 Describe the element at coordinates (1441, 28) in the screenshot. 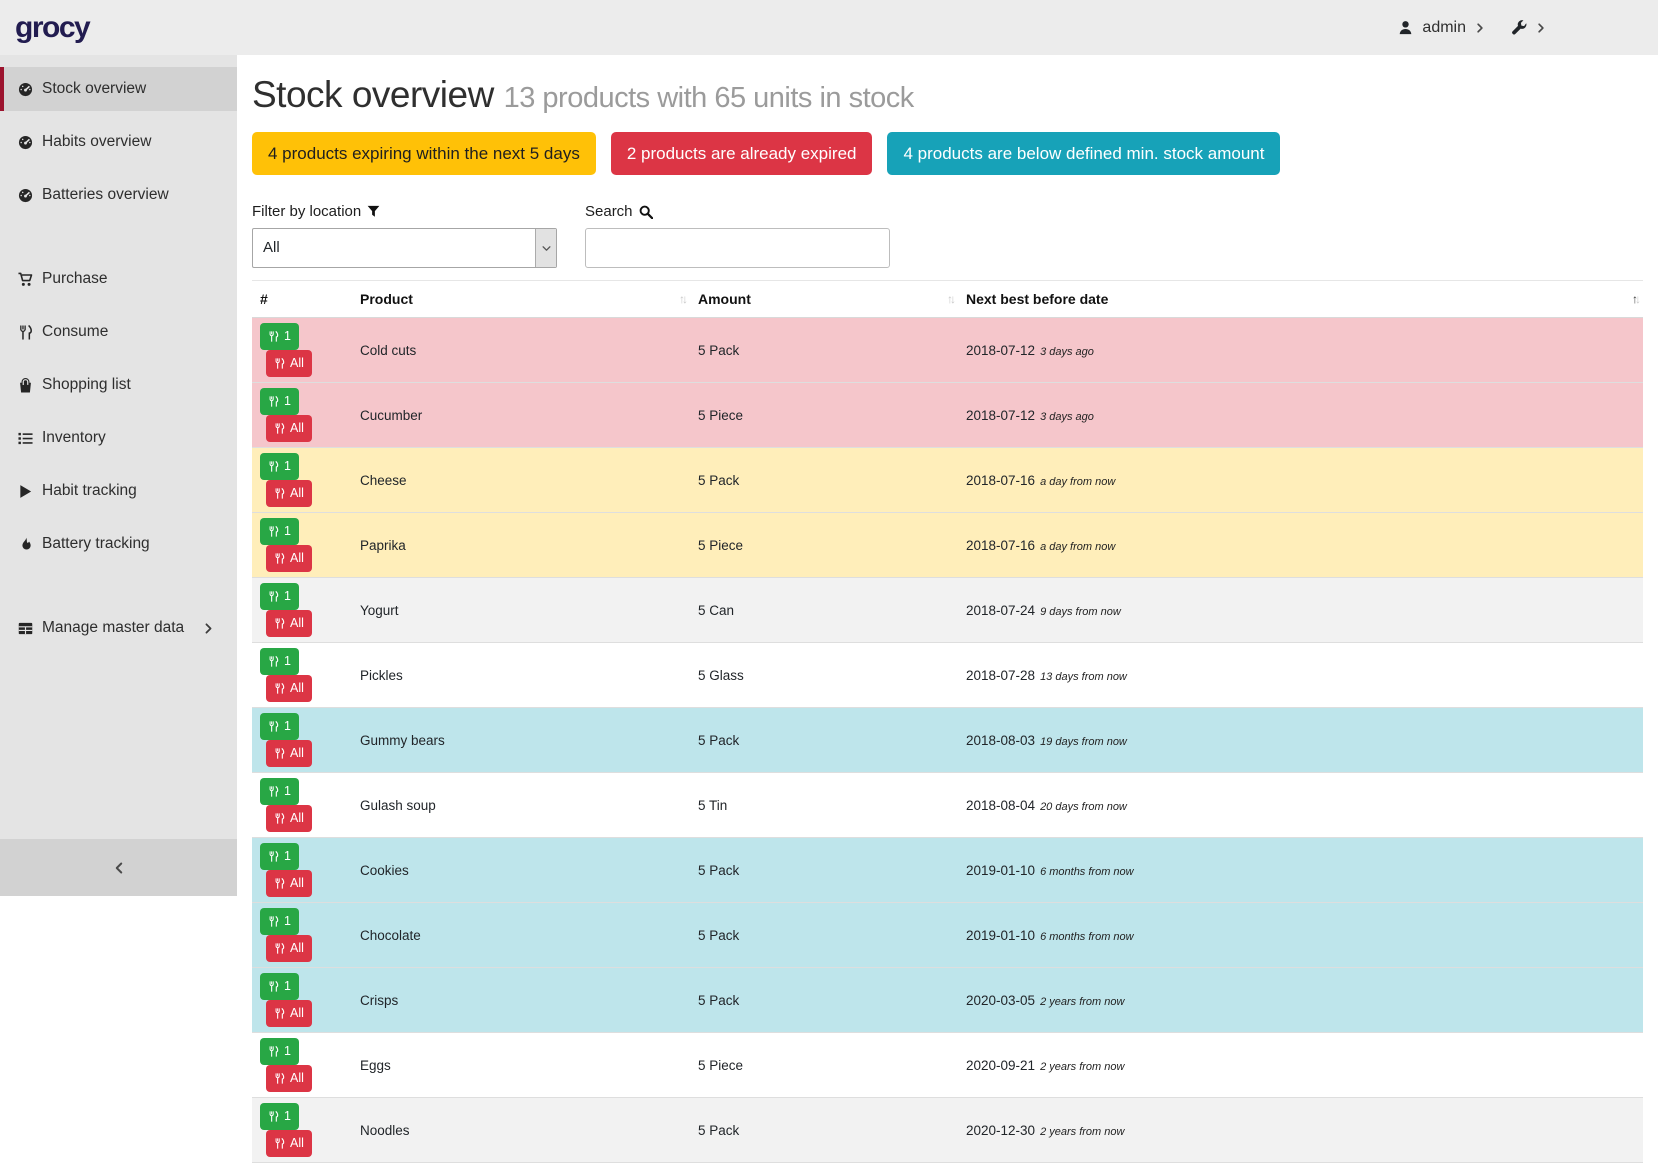

I see `user-menu: admin` at that location.